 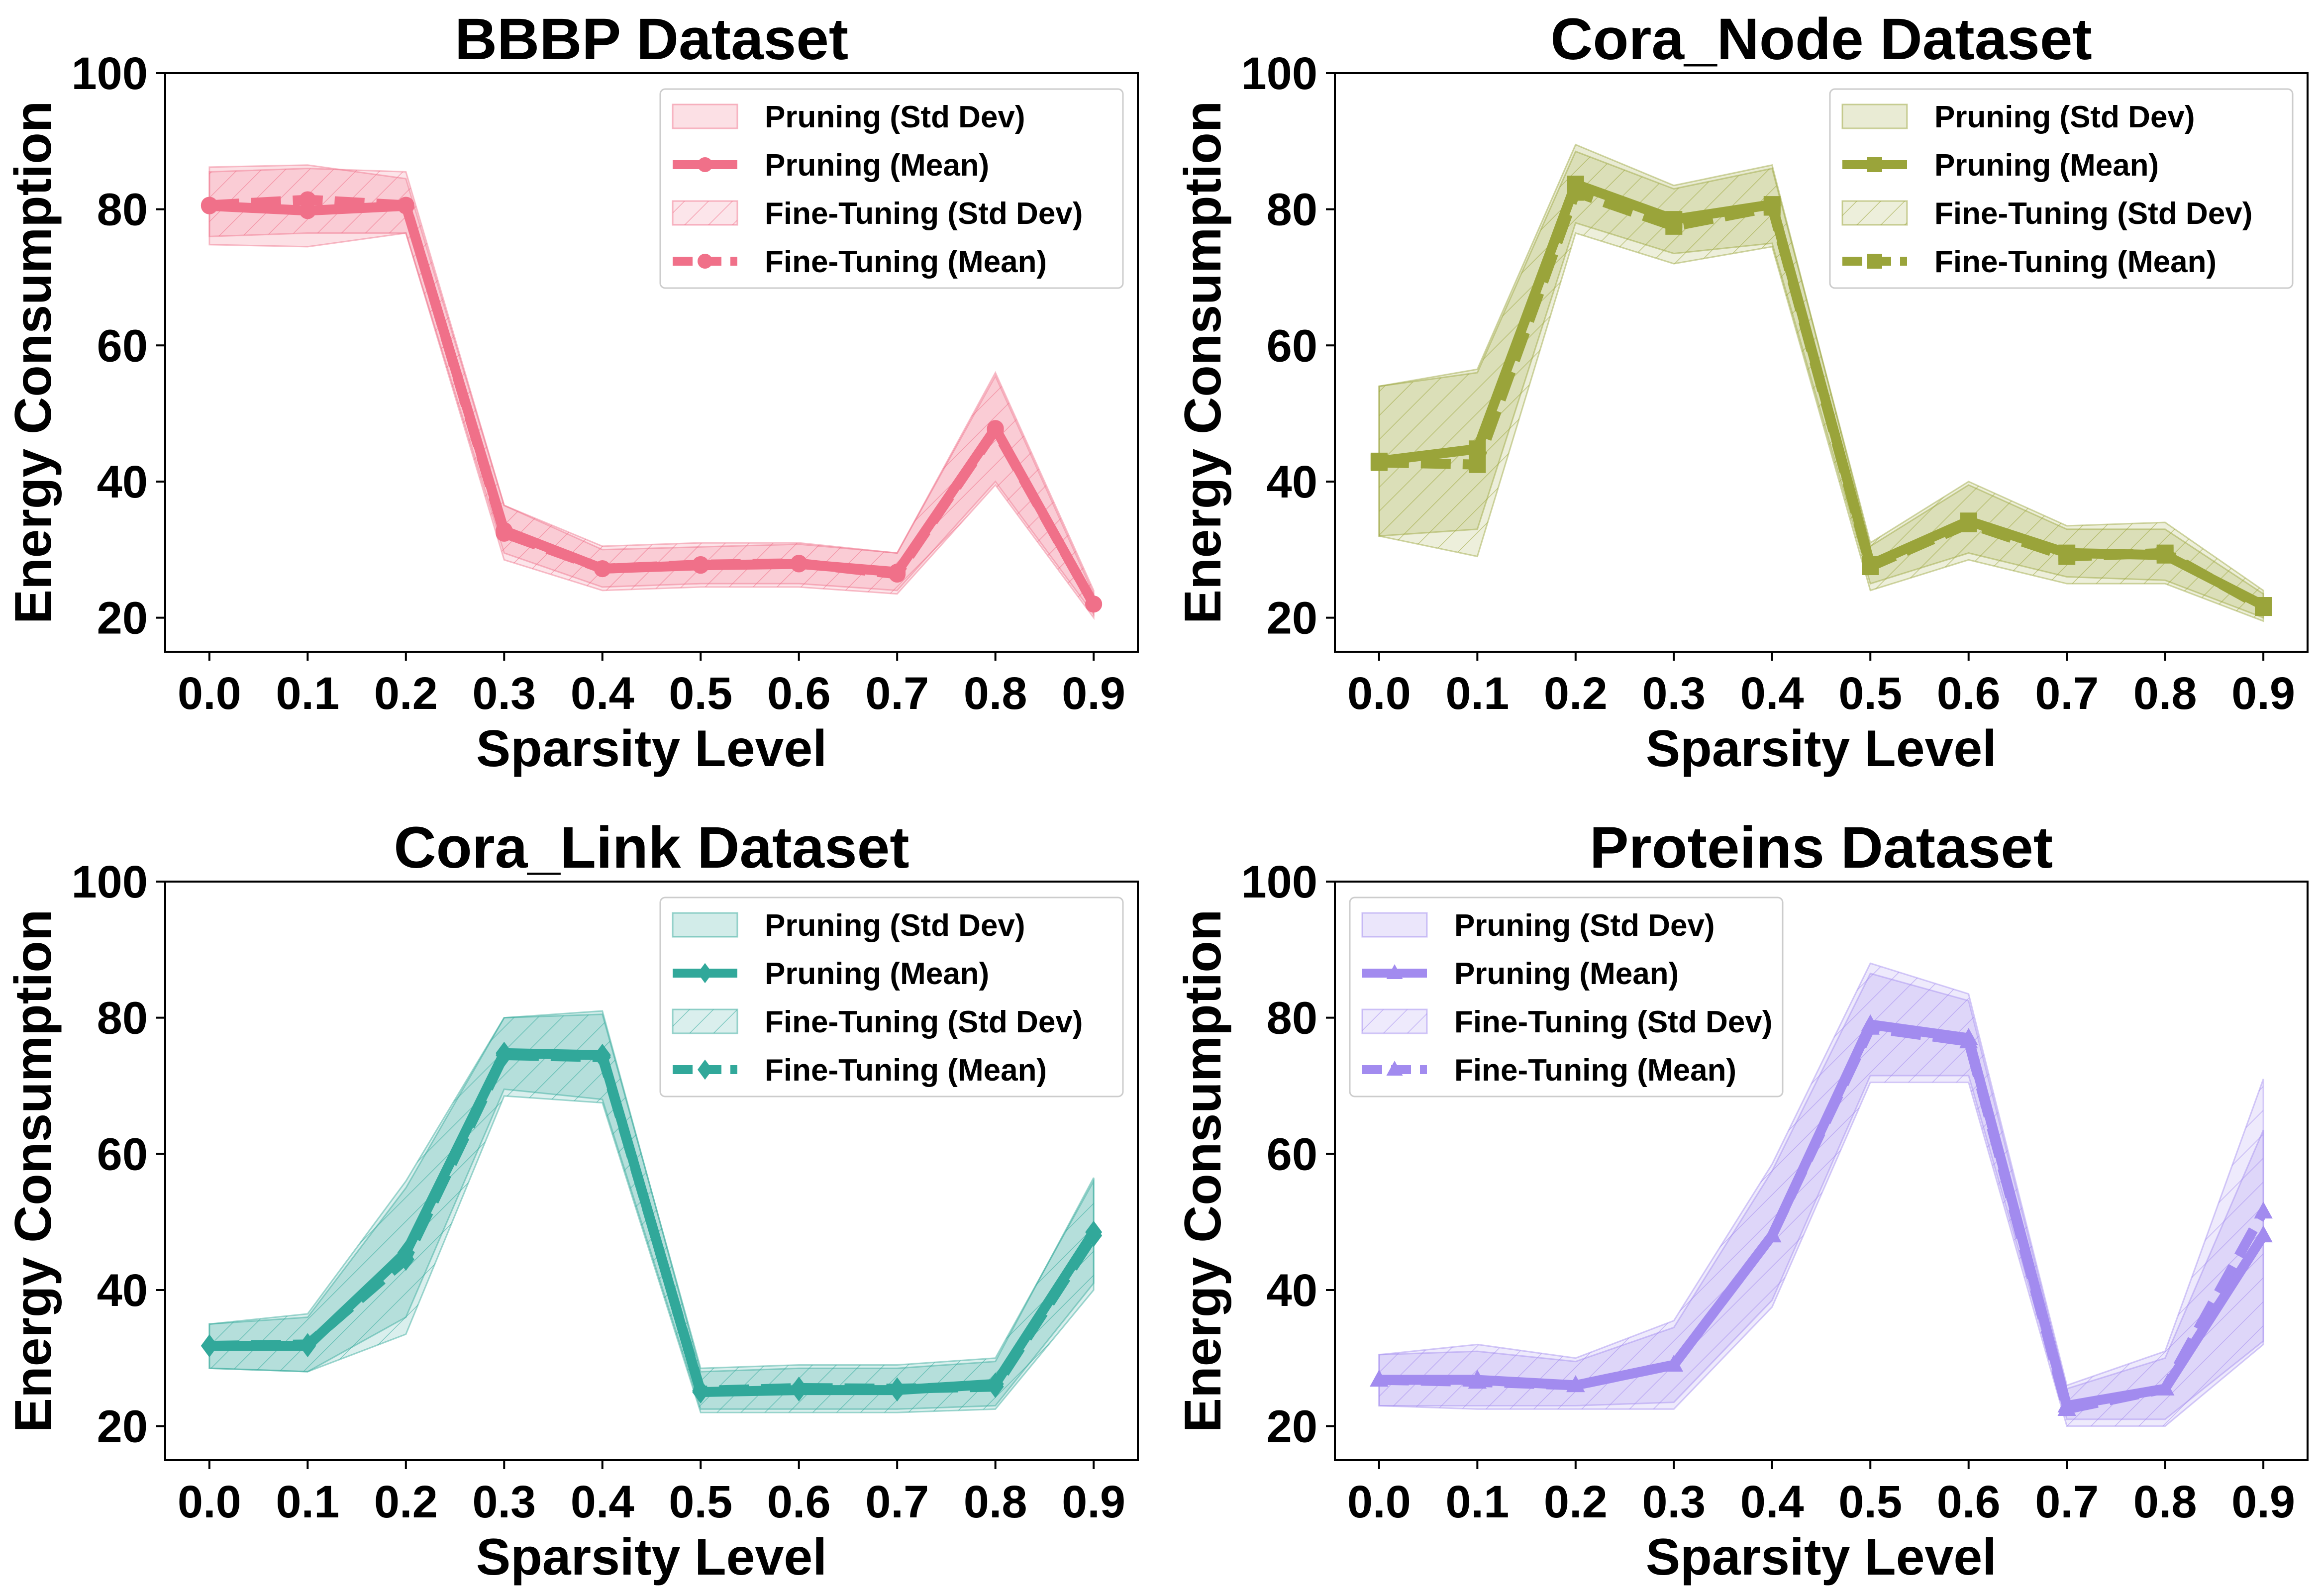 What do you see at coordinates (406, 1502) in the screenshot?
I see `x-tick-label: 0.2` at bounding box center [406, 1502].